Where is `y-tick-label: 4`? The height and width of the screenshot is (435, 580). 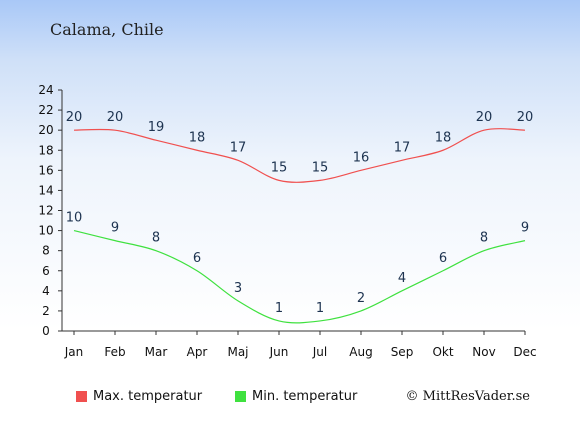
y-tick-label: 4 is located at coordinates (46, 291).